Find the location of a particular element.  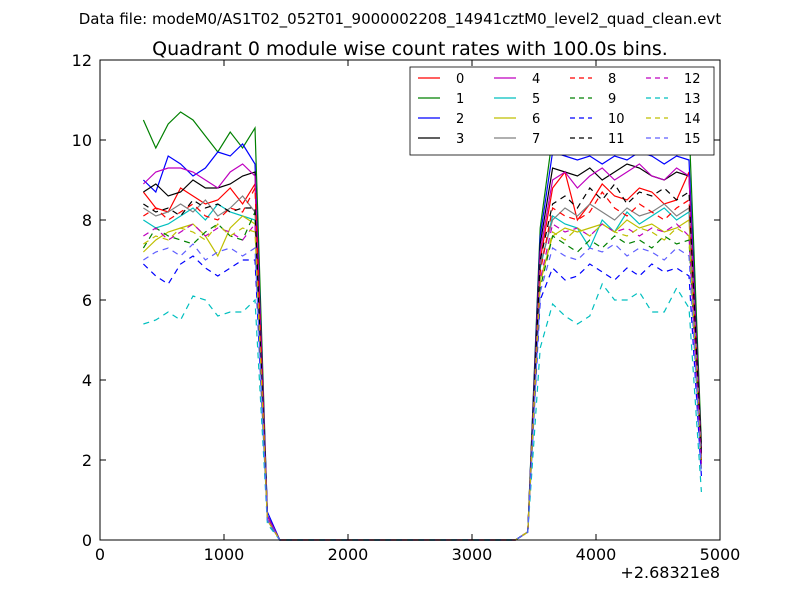

y-tick-label: 6 is located at coordinates (87, 300).